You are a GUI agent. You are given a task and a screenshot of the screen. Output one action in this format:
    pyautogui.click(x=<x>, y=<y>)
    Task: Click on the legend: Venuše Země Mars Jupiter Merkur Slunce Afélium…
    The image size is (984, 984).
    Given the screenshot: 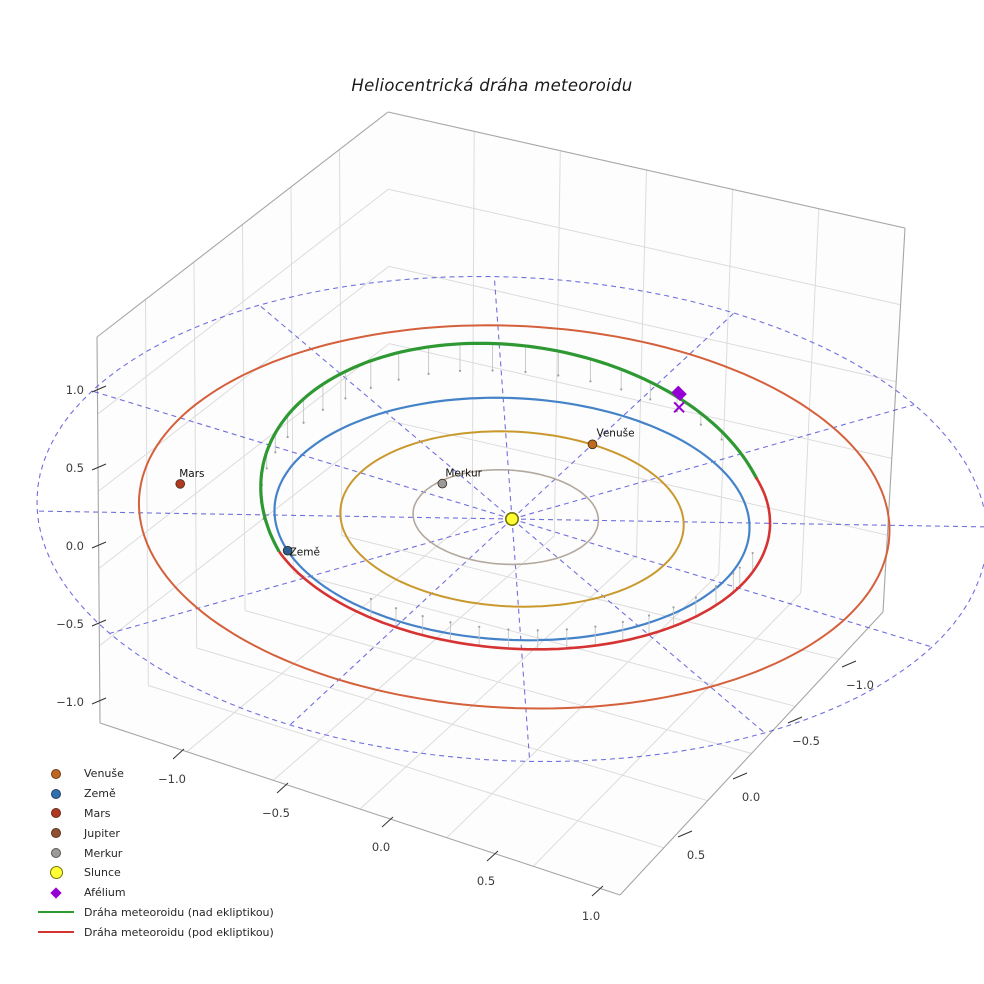 What is the action you would take?
    pyautogui.click(x=155, y=853)
    